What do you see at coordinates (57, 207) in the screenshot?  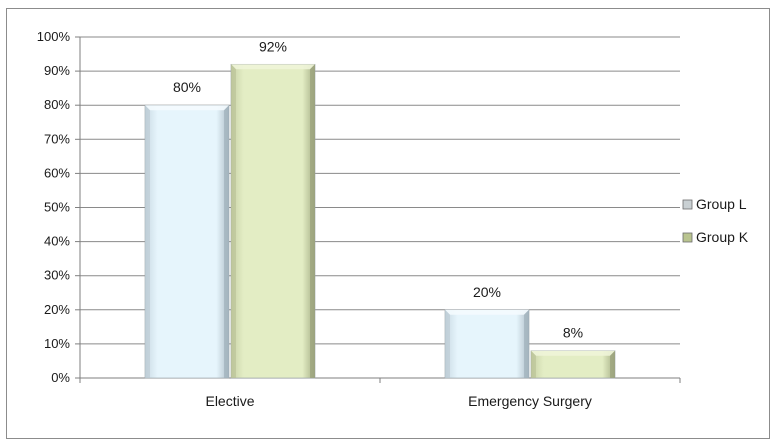 I see `y-tick-label: 50%` at bounding box center [57, 207].